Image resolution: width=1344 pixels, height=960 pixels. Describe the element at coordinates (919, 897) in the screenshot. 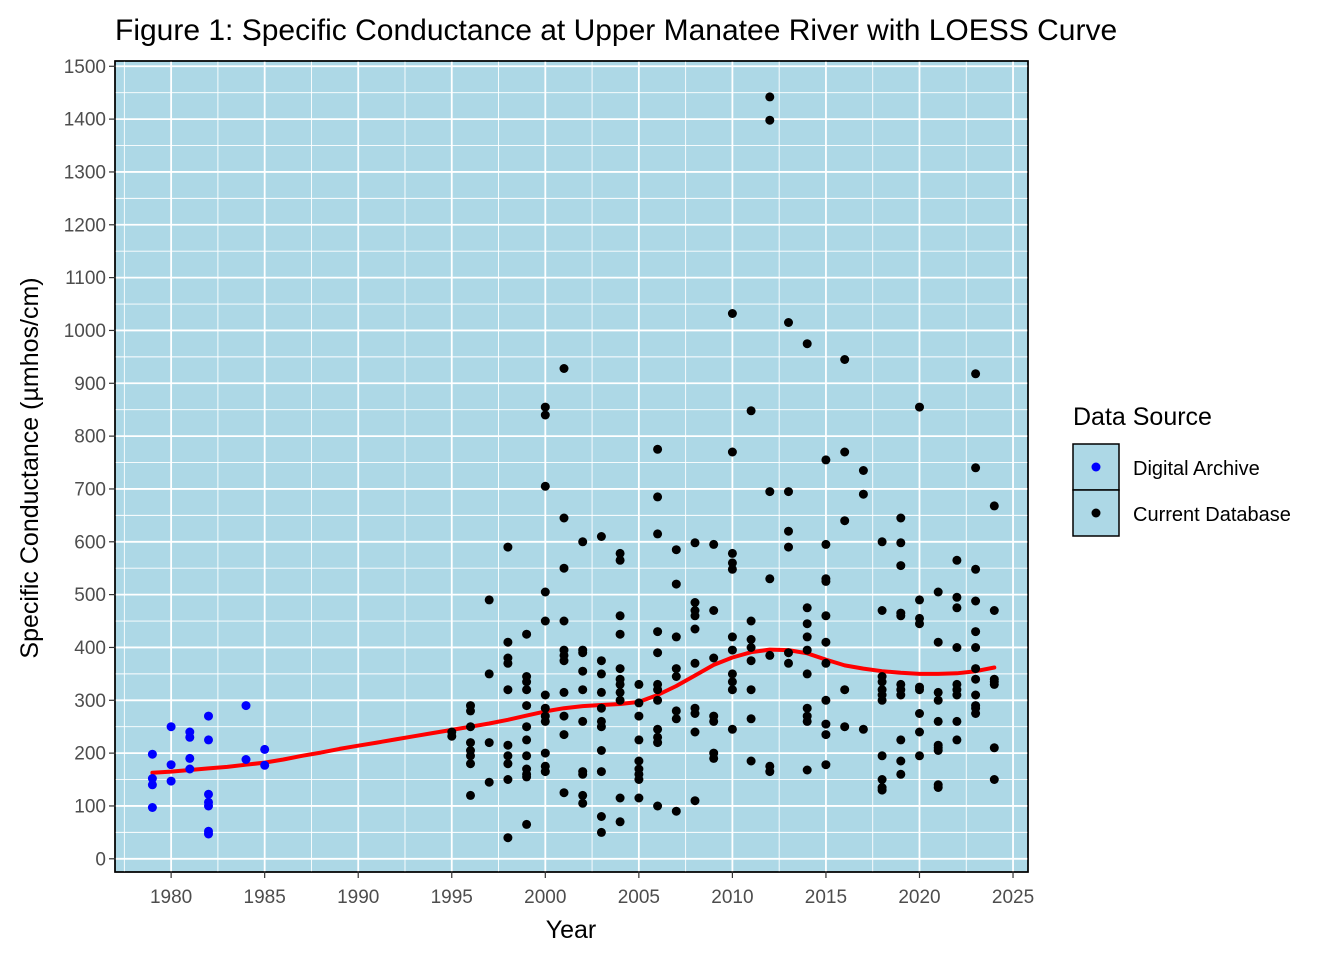

I see `x-tick-label: 2020` at that location.